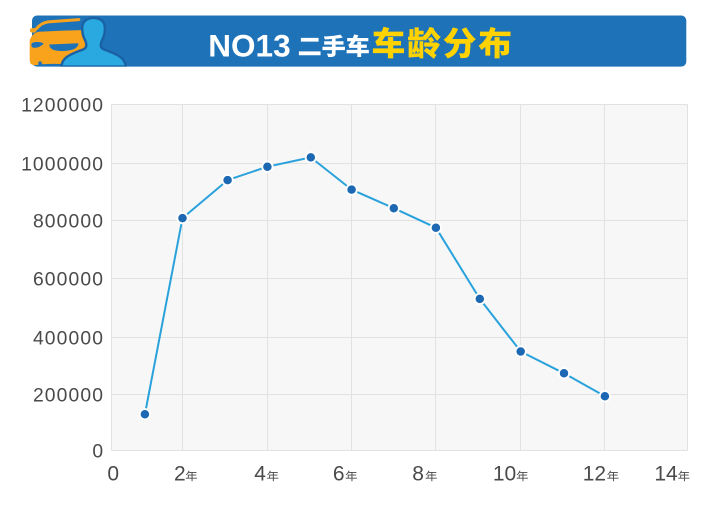  Describe the element at coordinates (180, 473) in the screenshot. I see `svg-text: 2` at that location.